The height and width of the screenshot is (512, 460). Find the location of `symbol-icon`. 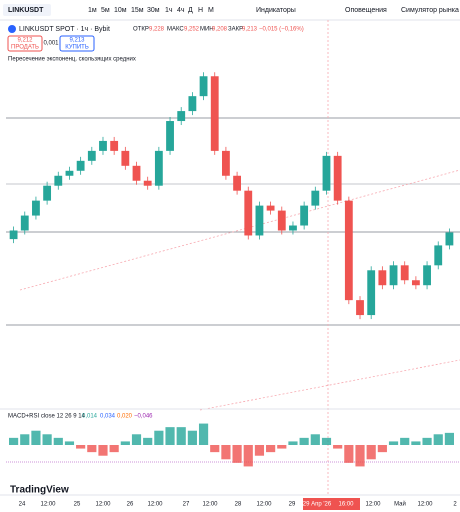

symbol-icon is located at coordinates (12, 29).